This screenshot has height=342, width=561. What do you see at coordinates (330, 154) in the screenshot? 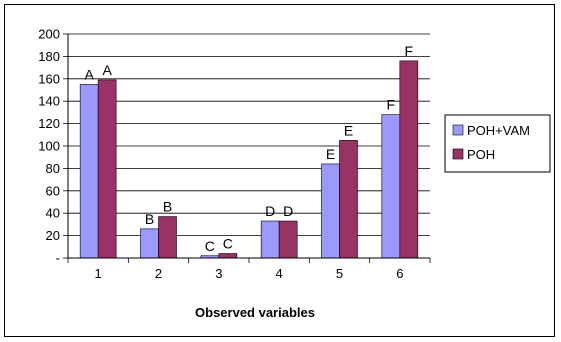
I see `bar-label-poh-vam-5: E` at bounding box center [330, 154].